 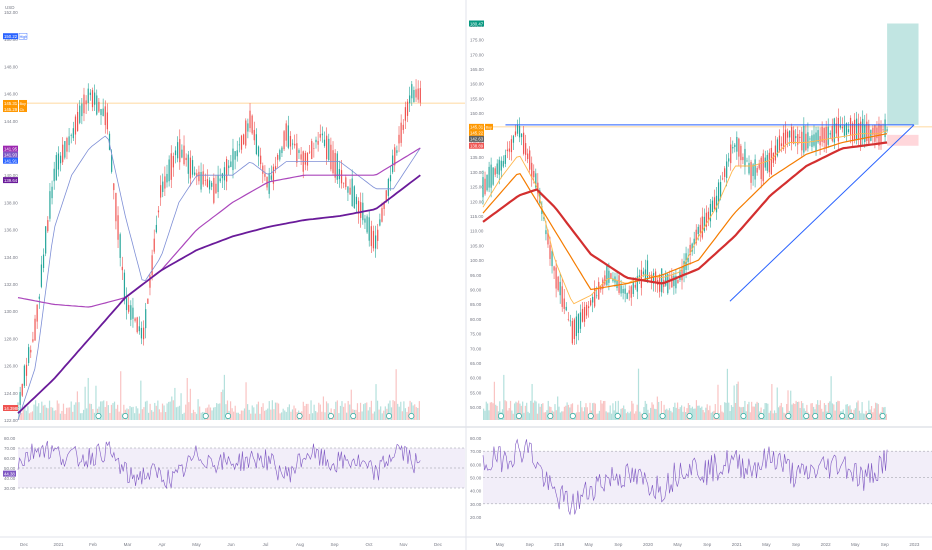 I want to click on x-tick-label: May, so click(x=589, y=544).